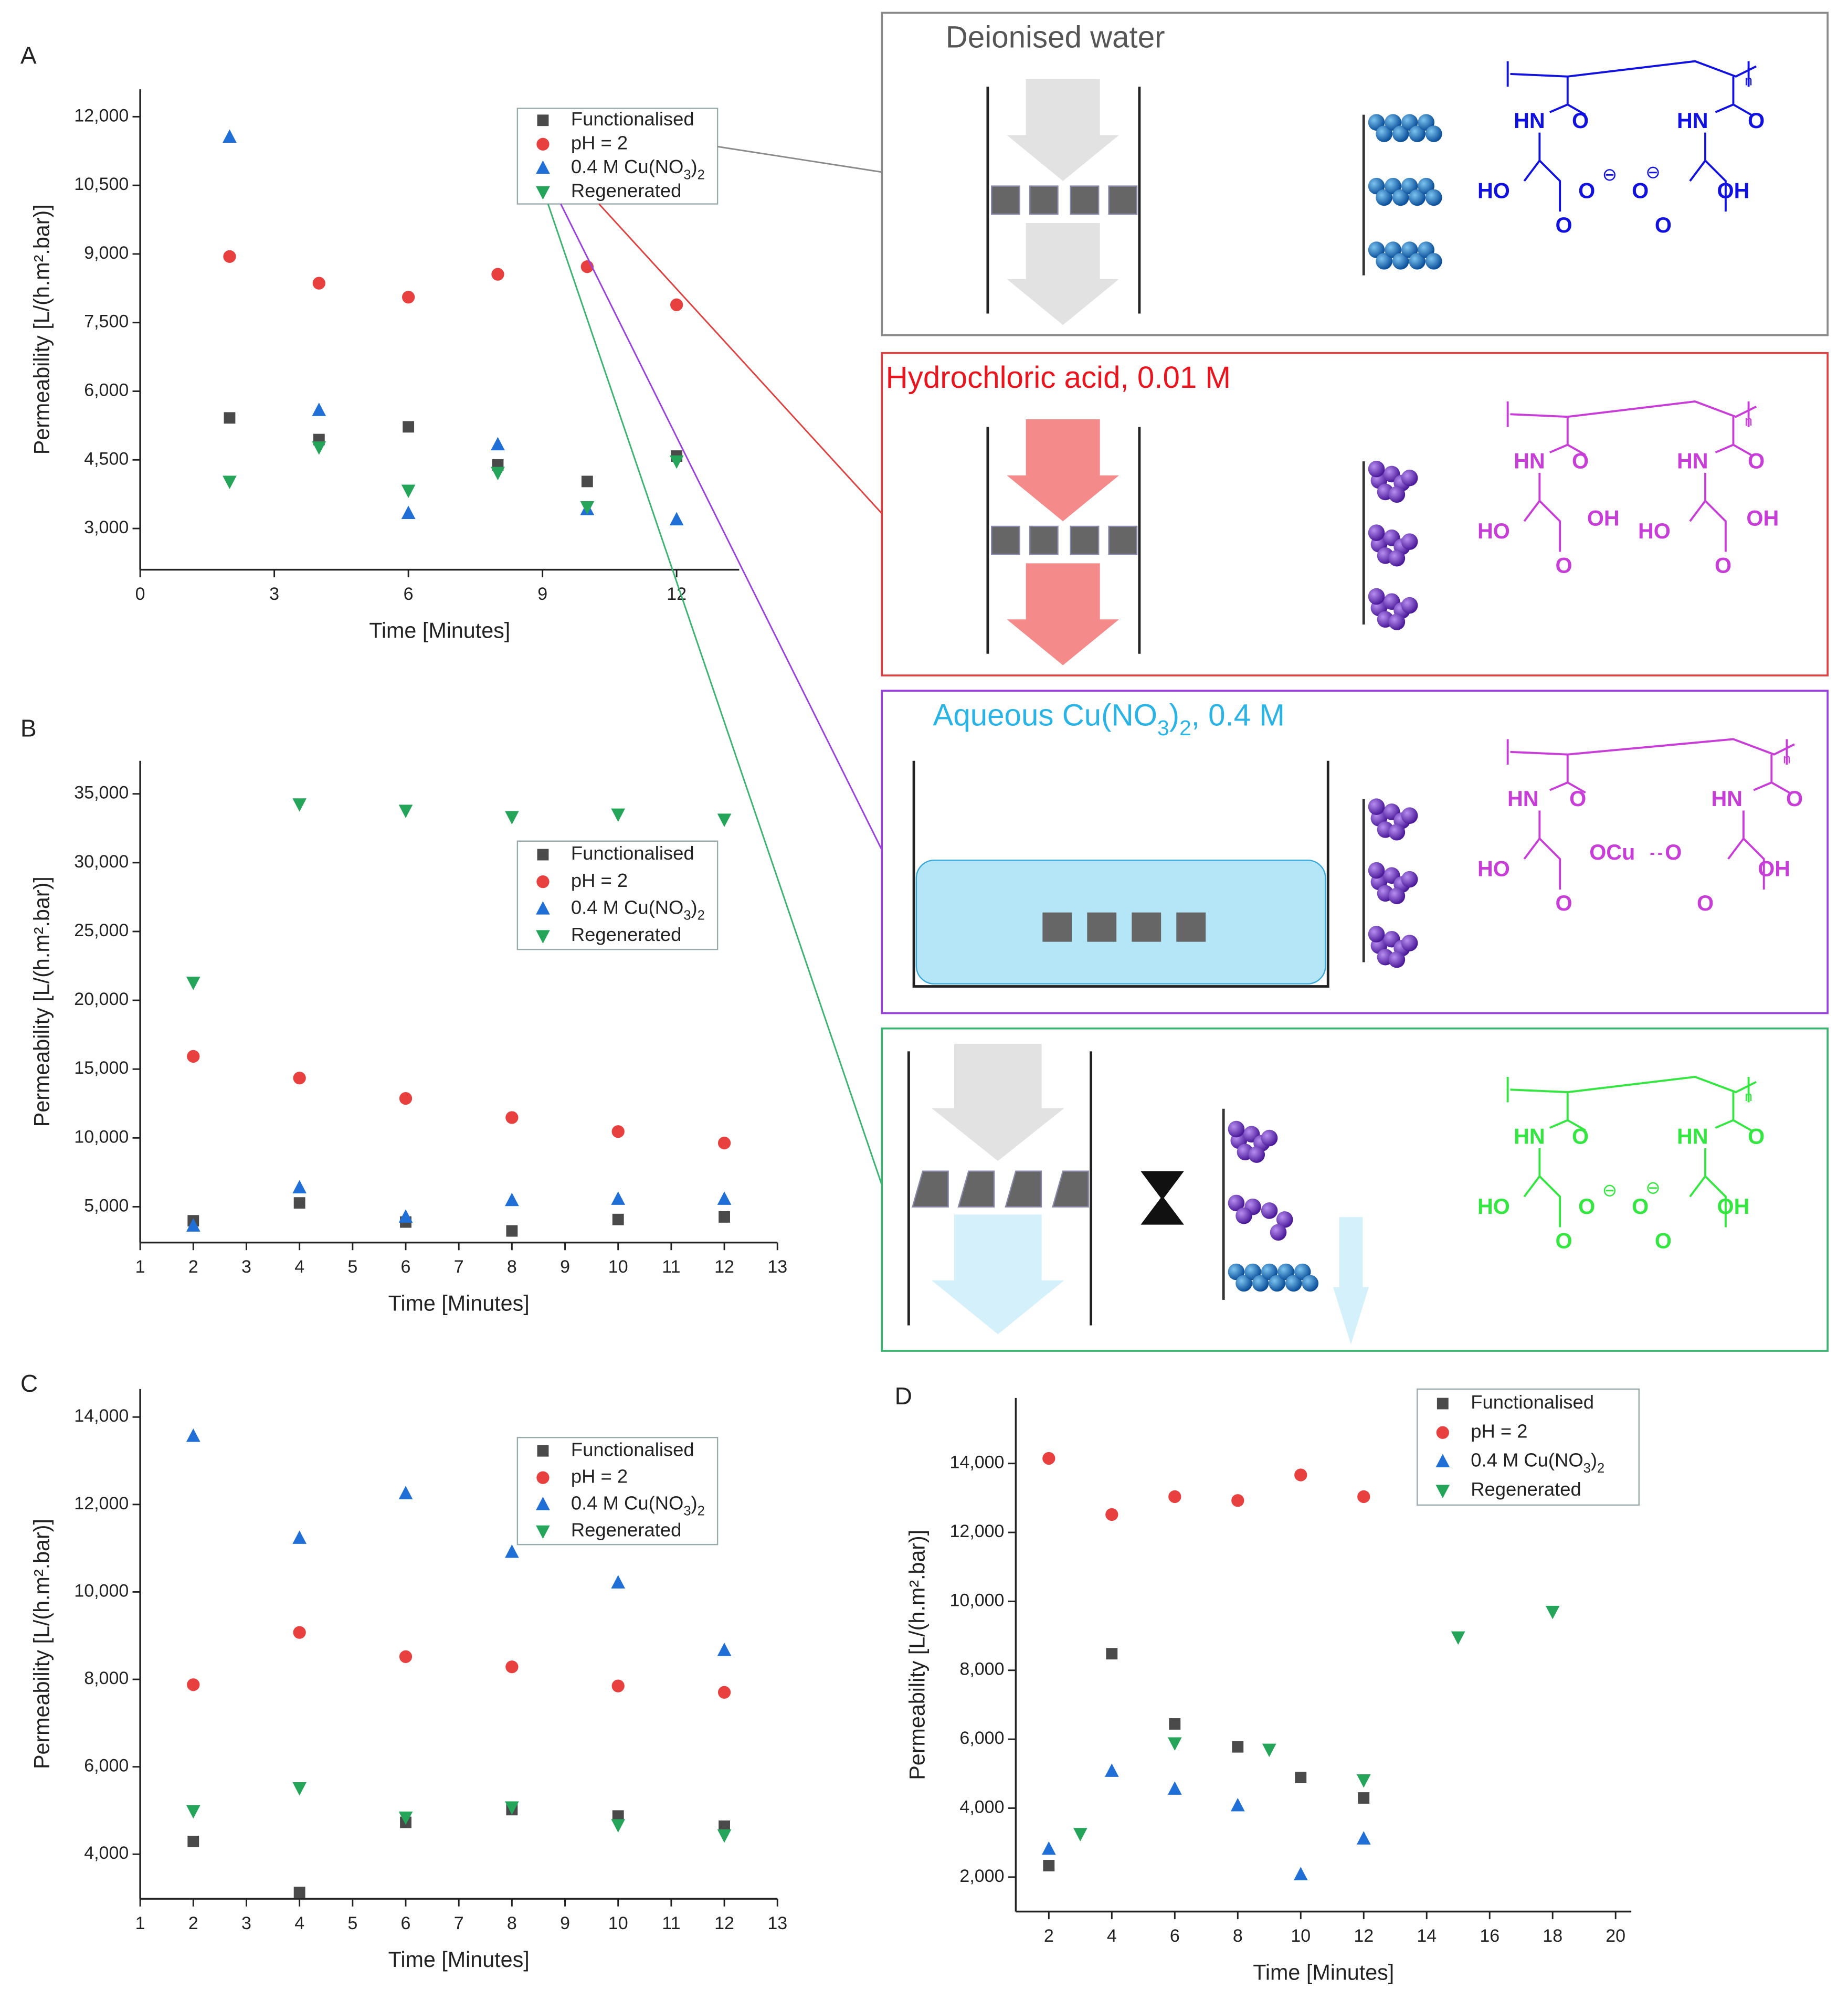 This screenshot has height=2011, width=1848. Describe the element at coordinates (1112, 1936) in the screenshot. I see `x-tick-label: 4` at that location.